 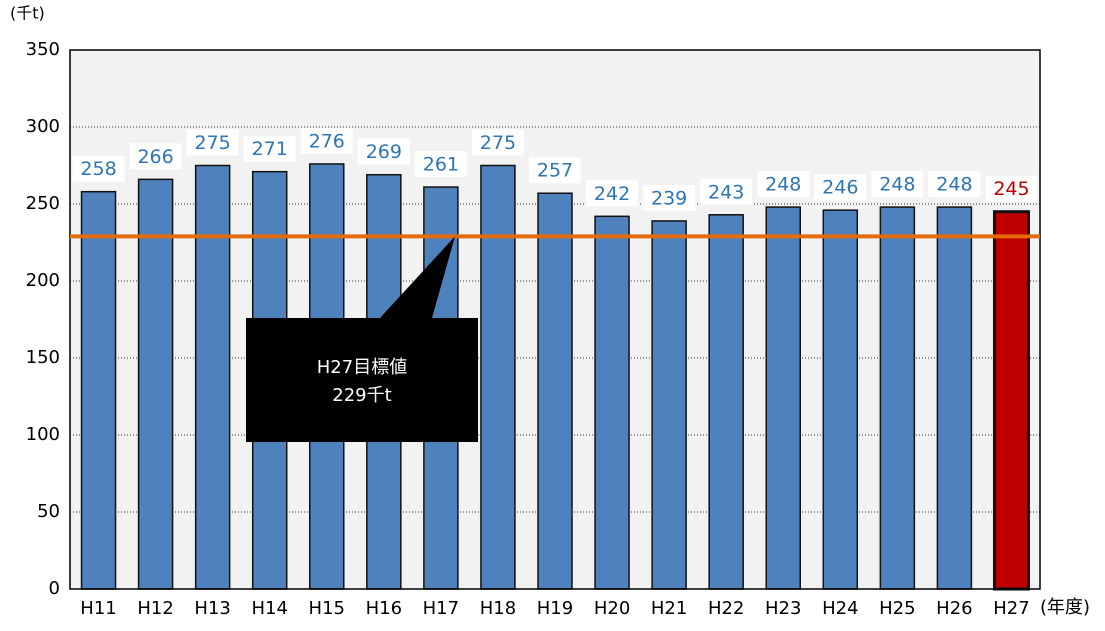 I want to click on value-label: 243, so click(x=726, y=192).